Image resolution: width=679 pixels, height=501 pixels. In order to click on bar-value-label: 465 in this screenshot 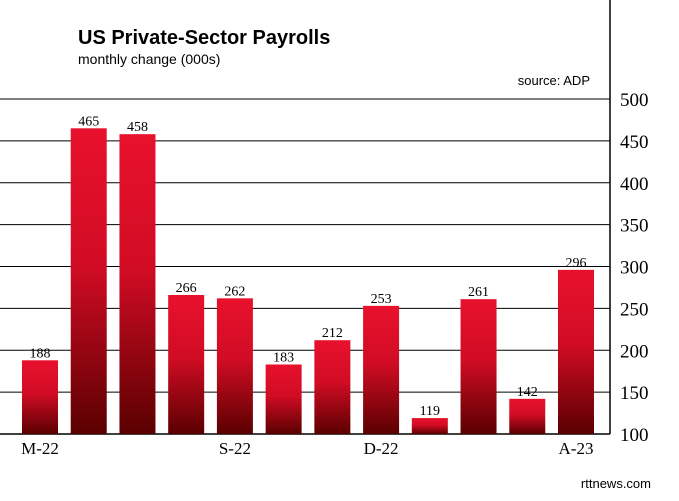, I will do `click(88, 121)`.